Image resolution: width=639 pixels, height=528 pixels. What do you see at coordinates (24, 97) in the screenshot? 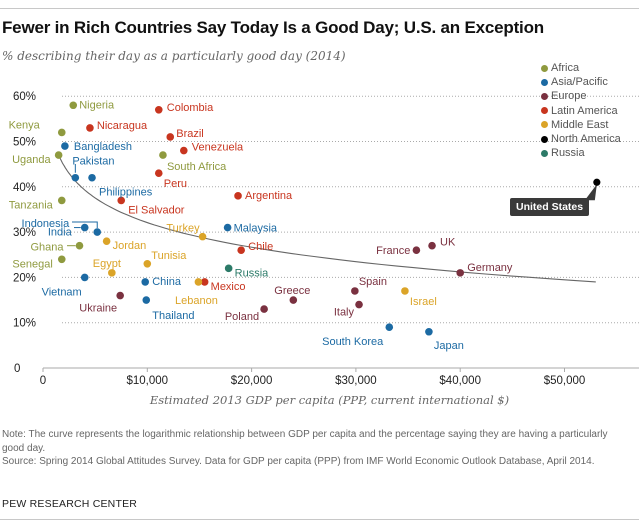
I see `y-tick-label: 60%` at bounding box center [24, 97].